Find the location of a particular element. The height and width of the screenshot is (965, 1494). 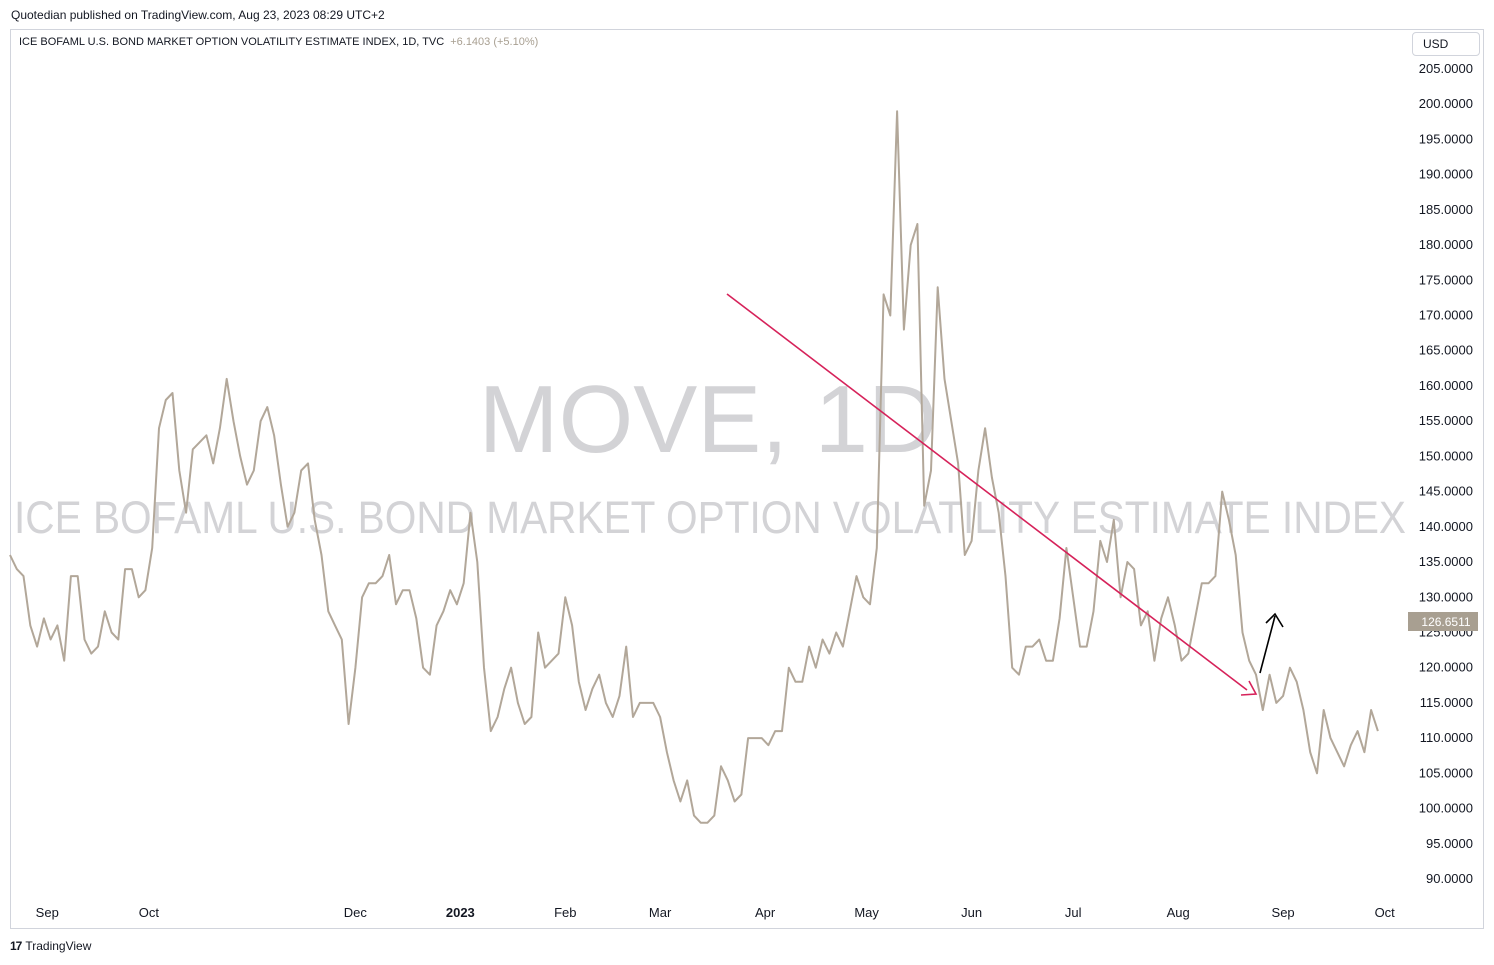

y-tick-label: 135.0000 is located at coordinates (1446, 561).